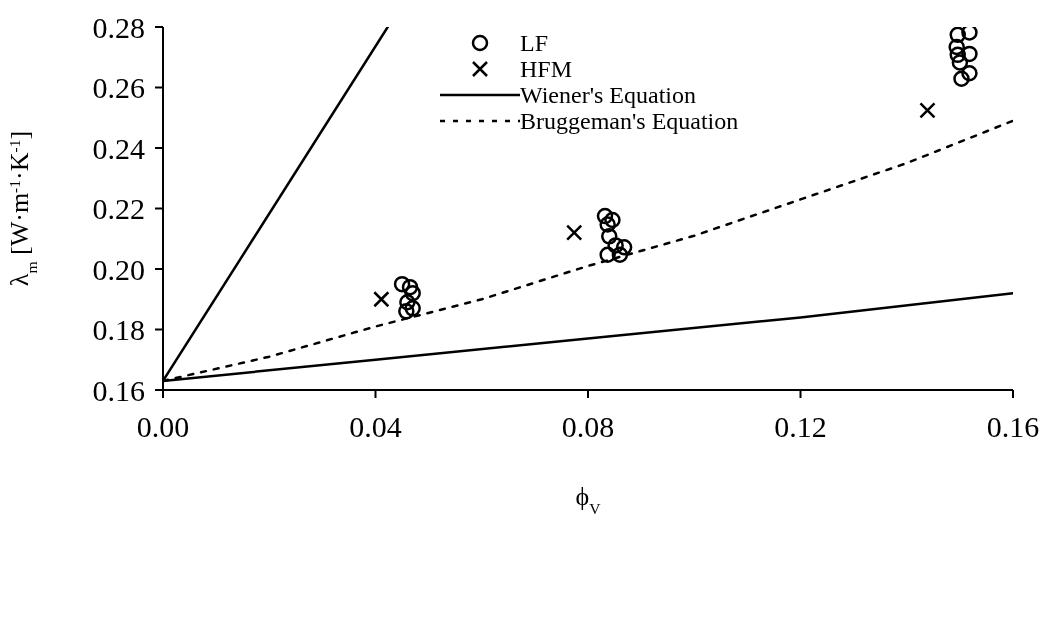 The width and height of the screenshot is (1049, 634). I want to click on x-tick-label: 0.16, so click(1013, 427).